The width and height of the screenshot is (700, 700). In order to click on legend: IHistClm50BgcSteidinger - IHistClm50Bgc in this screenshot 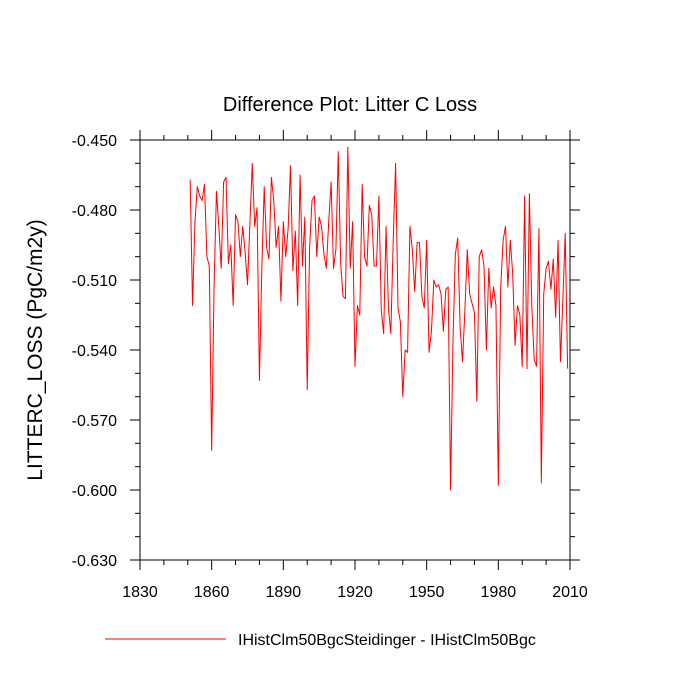, I will do `click(320, 640)`.